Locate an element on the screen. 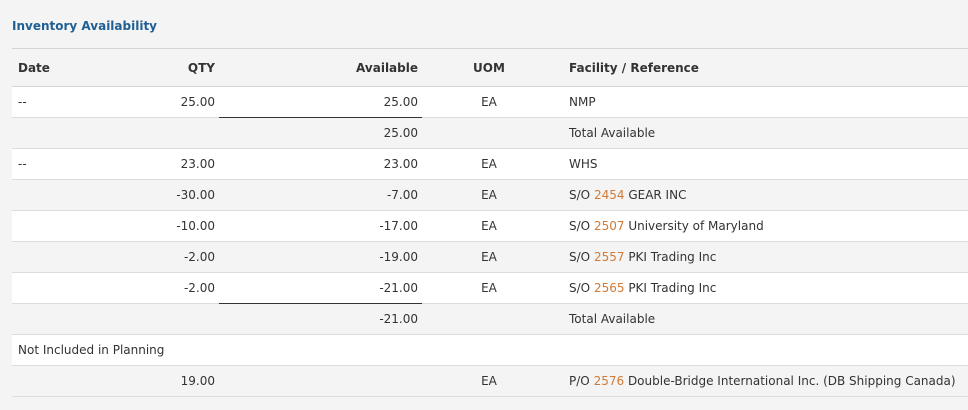 Image resolution: width=968 pixels, height=410 pixels. cell-qty: 19.00 is located at coordinates (155, 381).